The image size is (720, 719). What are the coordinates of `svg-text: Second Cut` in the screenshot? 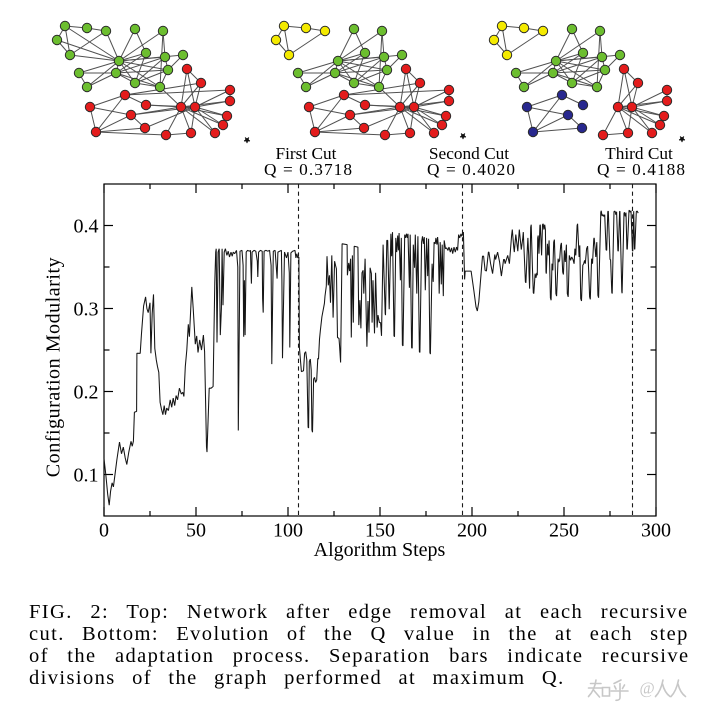 It's located at (469, 153).